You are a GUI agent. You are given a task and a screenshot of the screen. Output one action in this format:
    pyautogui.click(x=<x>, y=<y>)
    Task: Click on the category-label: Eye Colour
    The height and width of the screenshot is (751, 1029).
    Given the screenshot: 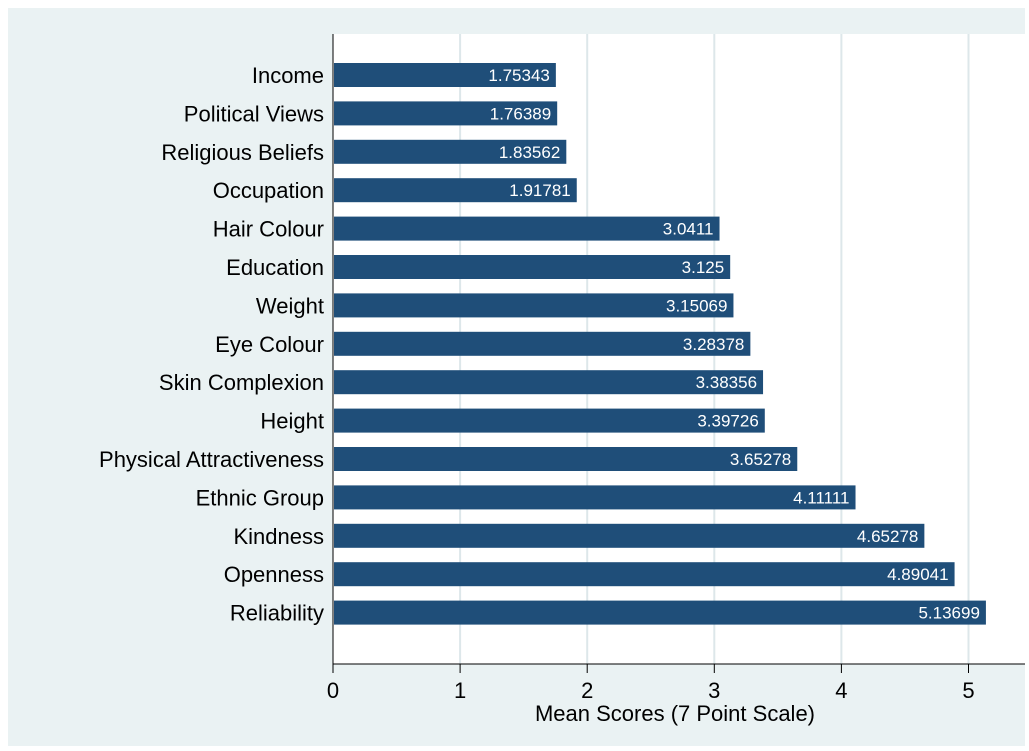 What is the action you would take?
    pyautogui.click(x=269, y=344)
    